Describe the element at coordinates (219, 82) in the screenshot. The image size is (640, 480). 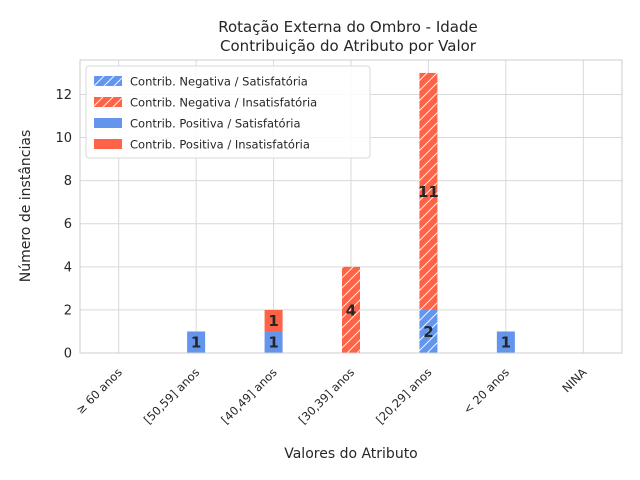
I see `legend-entry-label: Contrib. Negativa / Satisfatória` at that location.